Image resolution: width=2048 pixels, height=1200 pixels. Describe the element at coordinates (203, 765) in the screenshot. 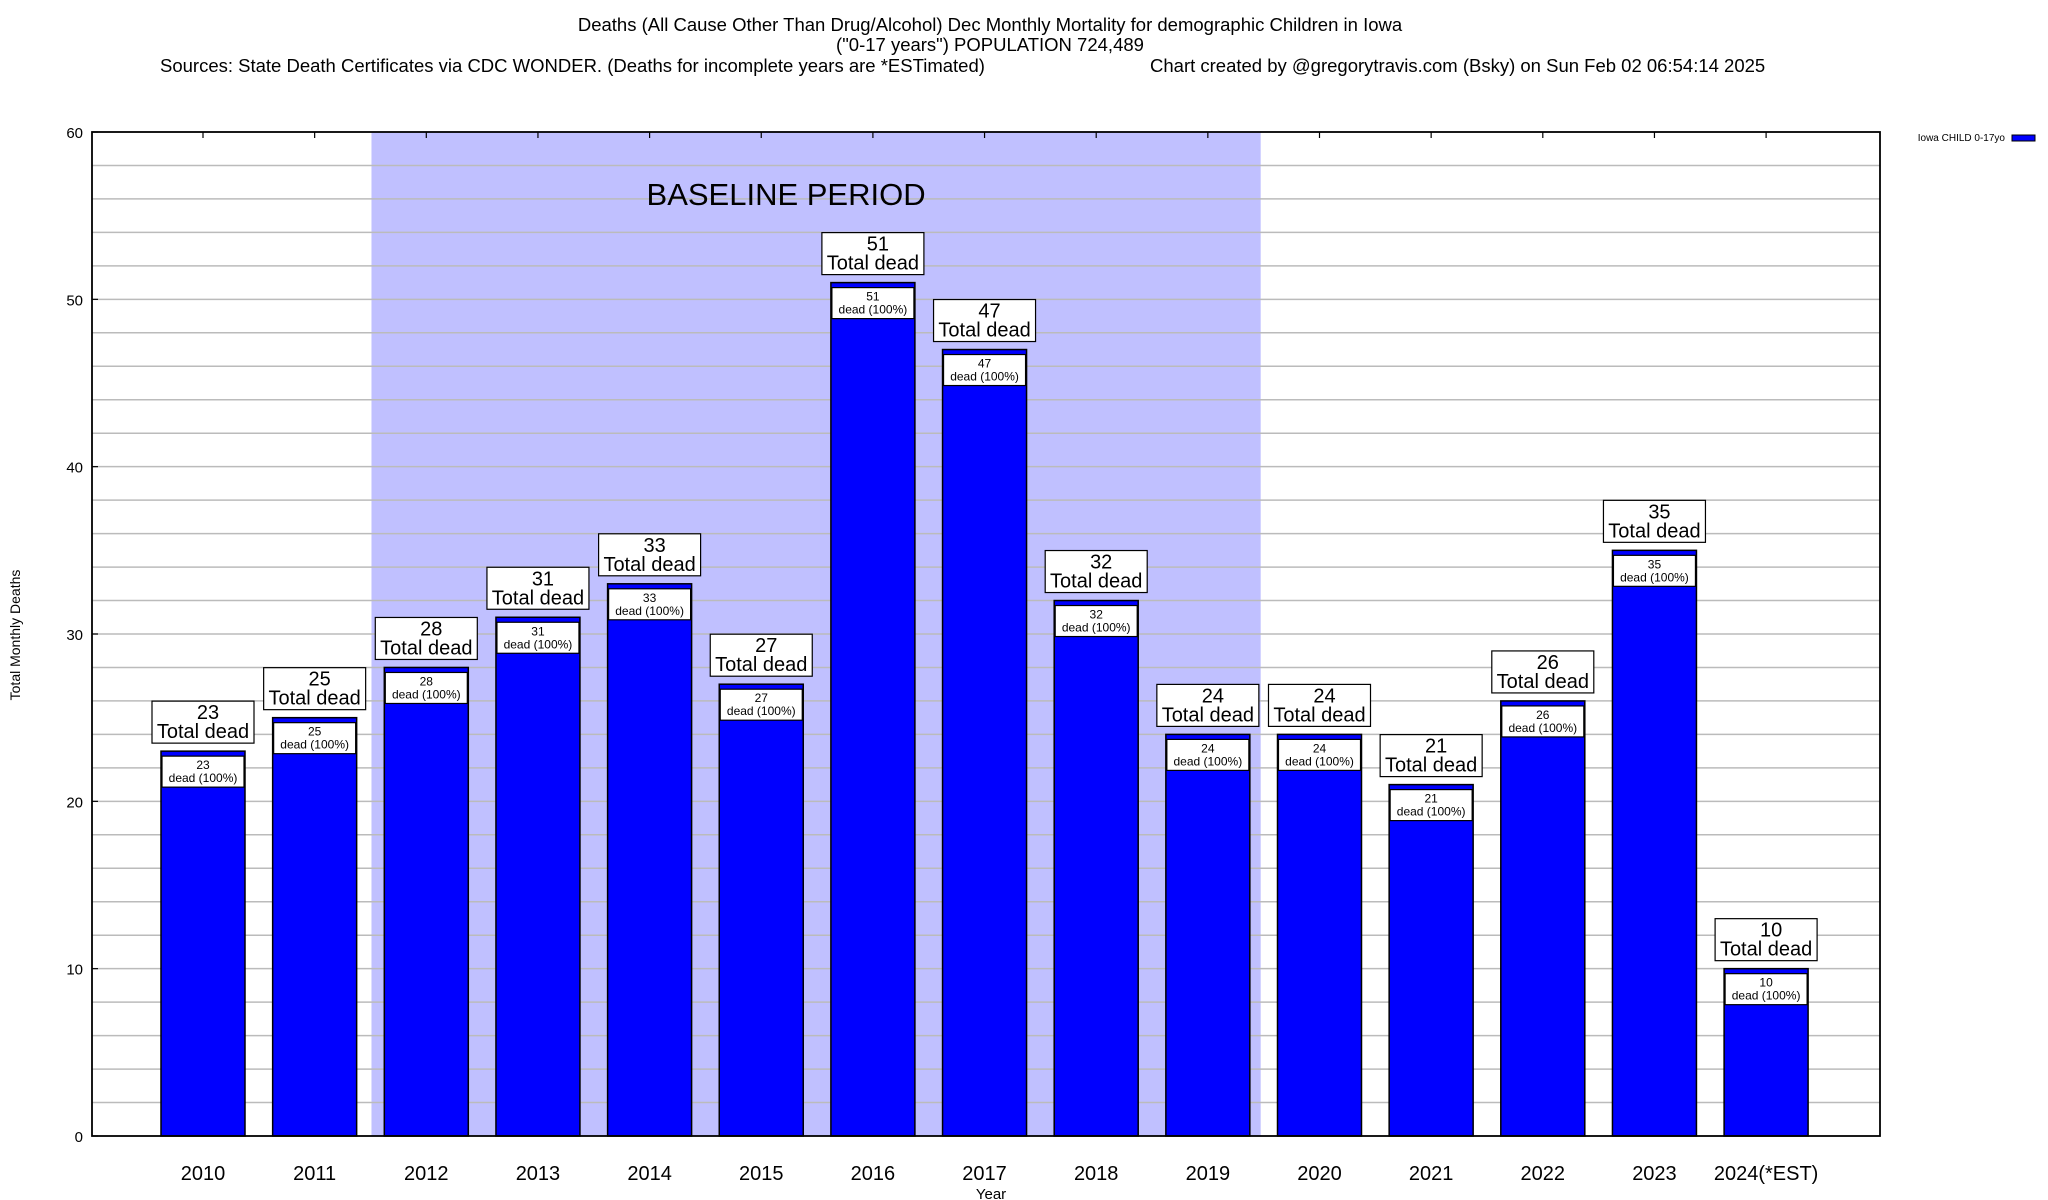

I see `bar-inner-value: 23` at that location.